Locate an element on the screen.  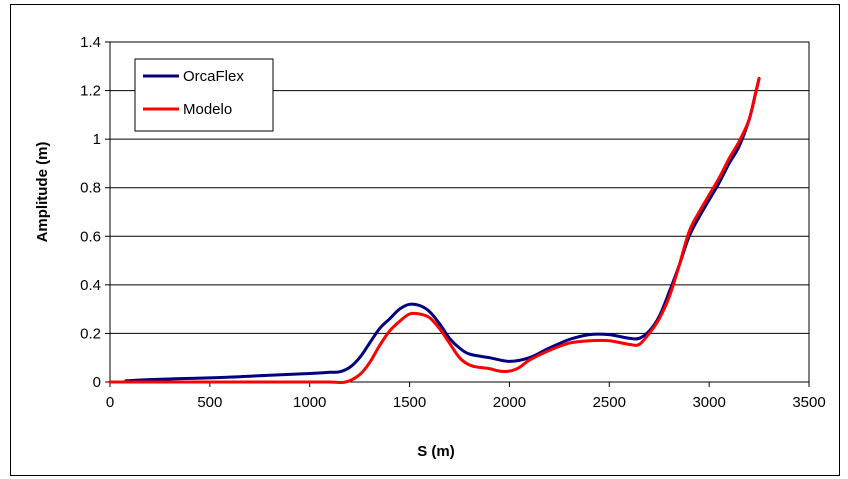
y-tick-label: 0.8 is located at coordinates (90, 188).